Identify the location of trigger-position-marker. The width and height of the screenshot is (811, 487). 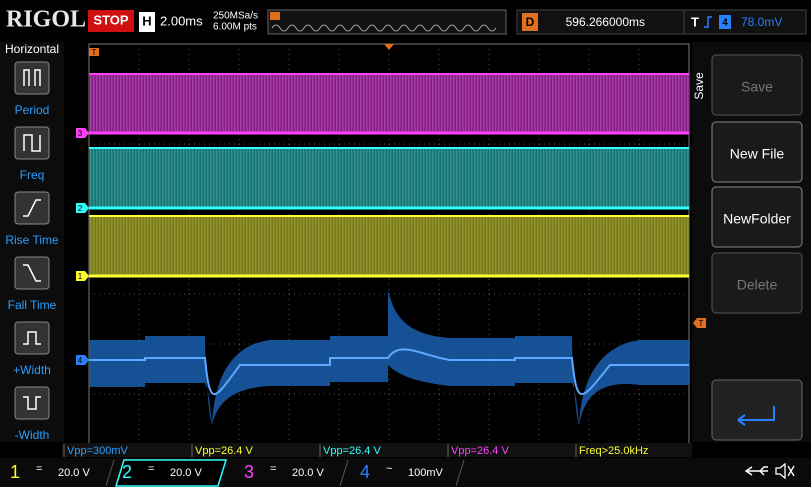
(389, 47).